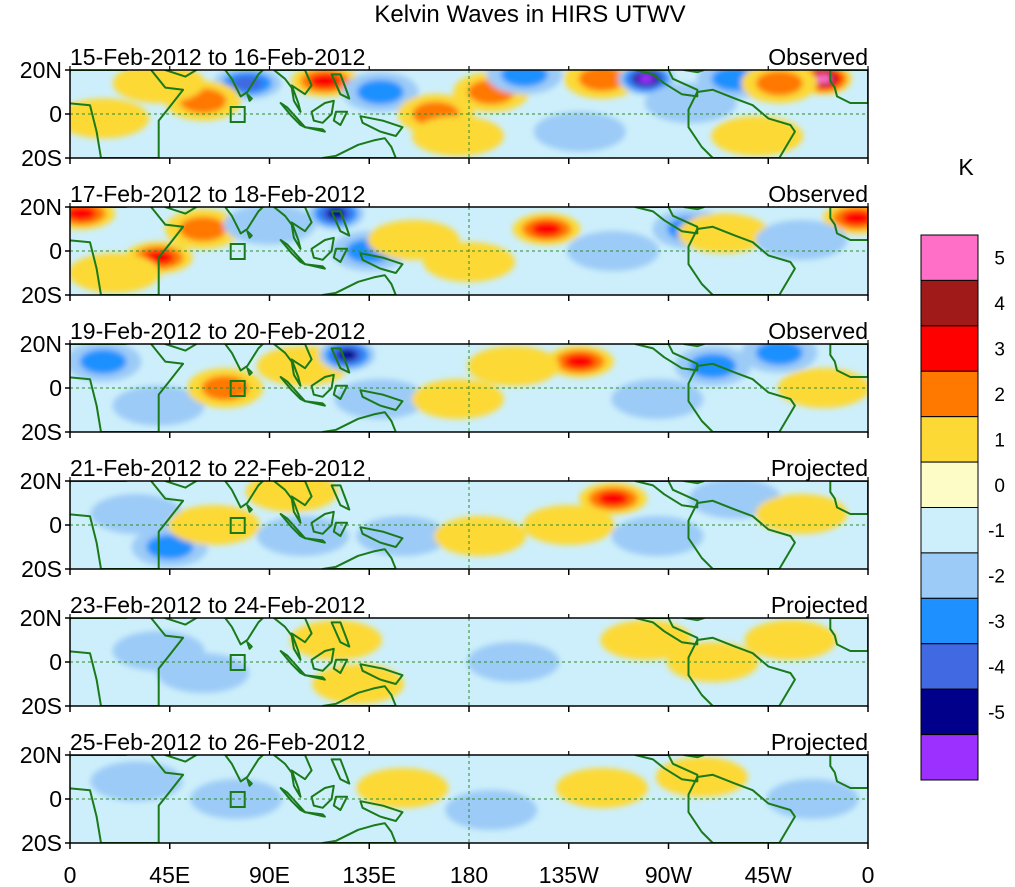 The image size is (1015, 887). Describe the element at coordinates (996, 713) in the screenshot. I see `colorbar-label: -5` at that location.